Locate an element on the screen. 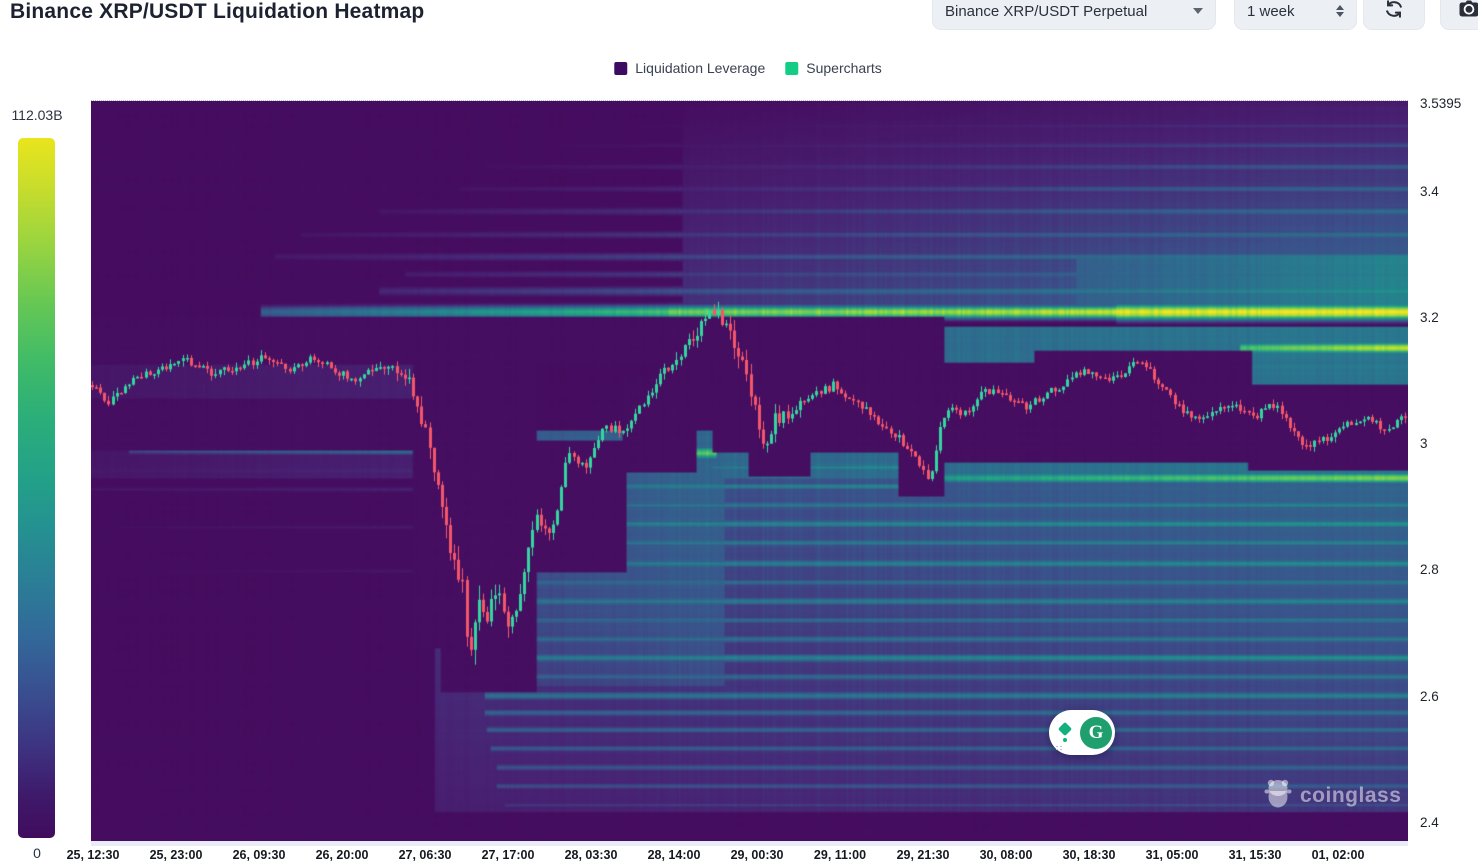 Image resolution: width=1478 pixels, height=866 pixels. x-axis-tick-label: 30, 18:30 is located at coordinates (1089, 855).